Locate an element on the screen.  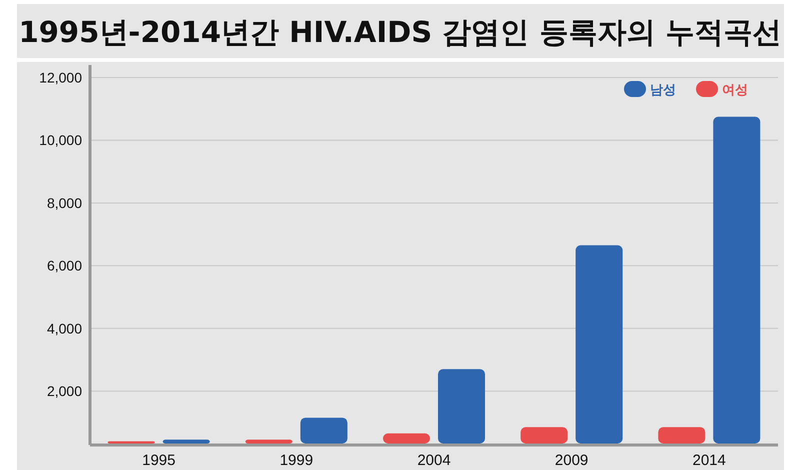
x-tick-label: 2014 is located at coordinates (709, 460).